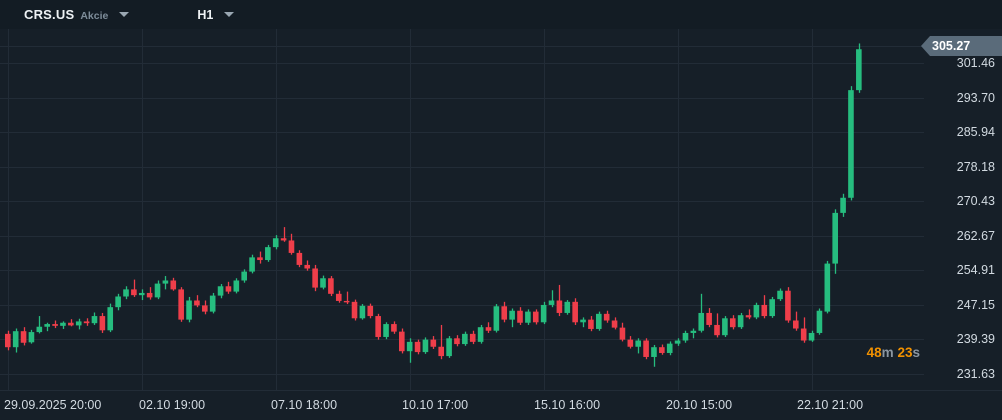 This screenshot has width=1002, height=420. Describe the element at coordinates (874, 352) in the screenshot. I see `countdown-minutes: 48` at that location.